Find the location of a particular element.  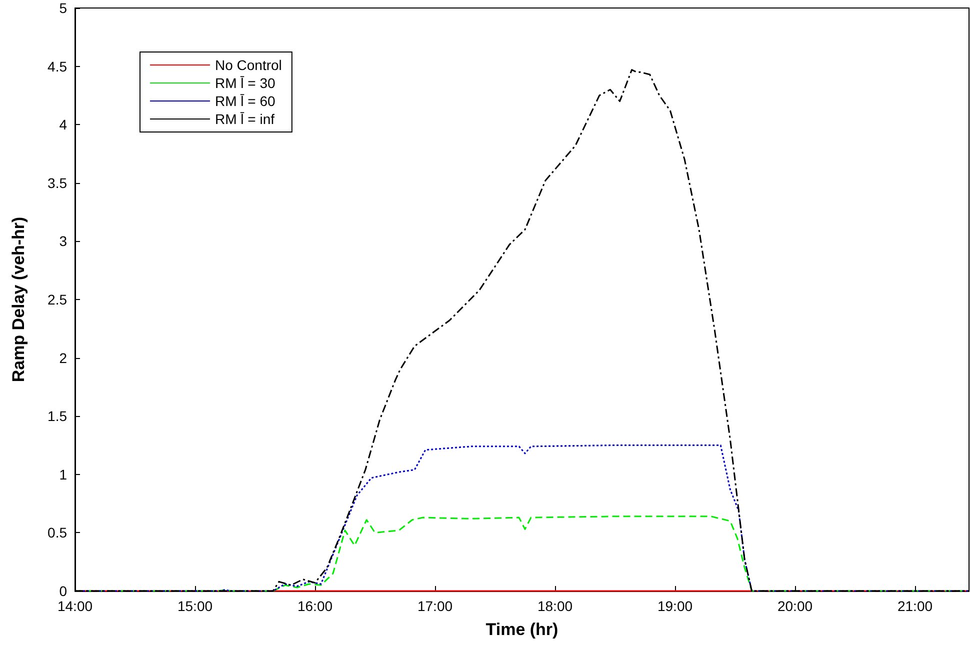

y-tick-label: 4.5 is located at coordinates (58, 66).